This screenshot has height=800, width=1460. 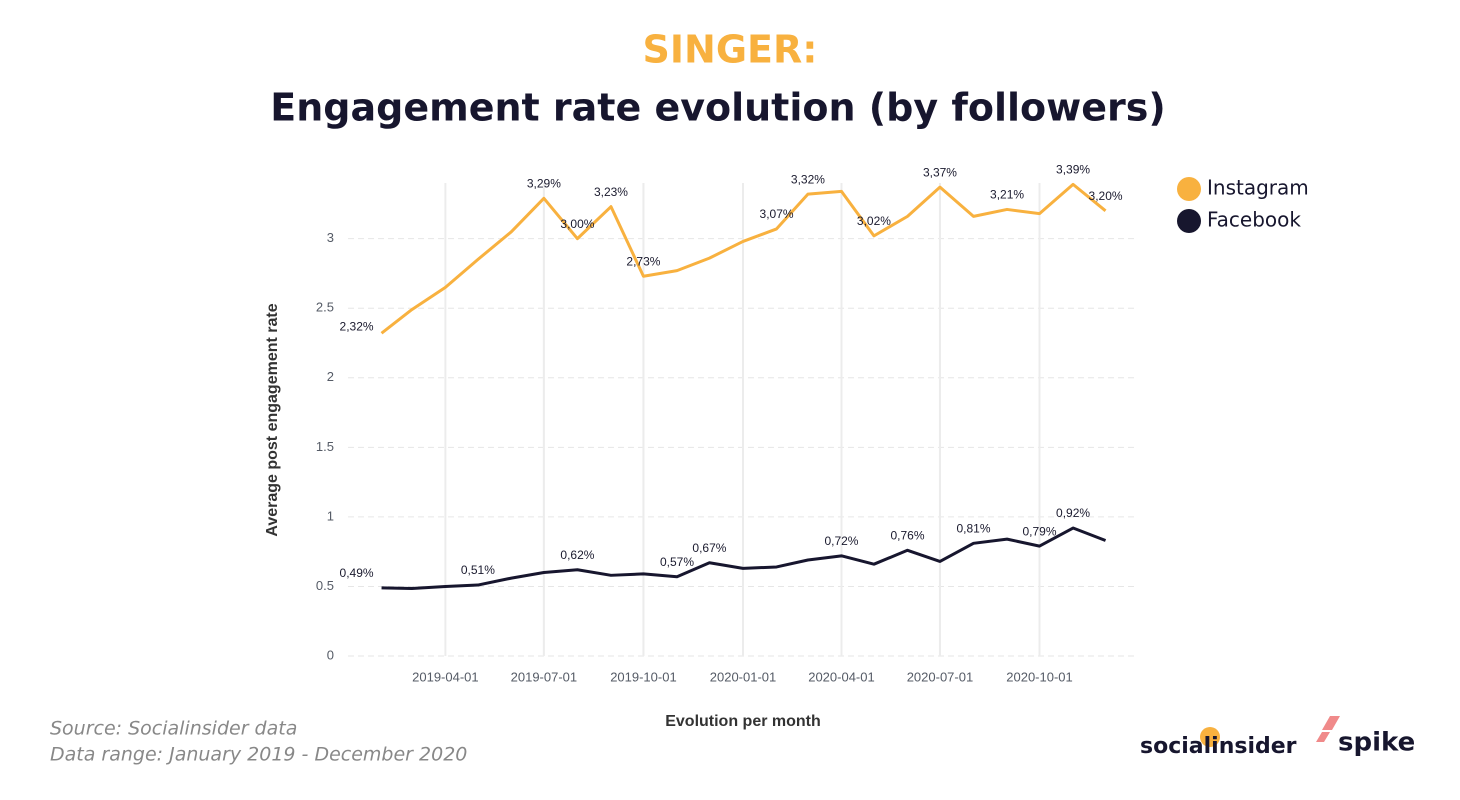 I want to click on data-label: 3,32%, so click(x=808, y=179).